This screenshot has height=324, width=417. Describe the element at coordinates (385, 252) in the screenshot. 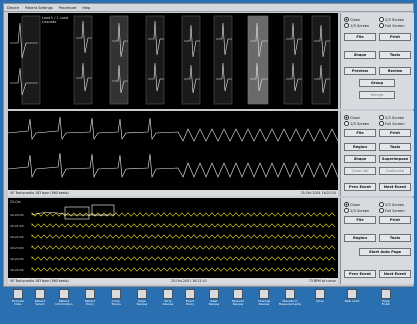

I see `start-auto-page-button: Start Auto Page` at that location.